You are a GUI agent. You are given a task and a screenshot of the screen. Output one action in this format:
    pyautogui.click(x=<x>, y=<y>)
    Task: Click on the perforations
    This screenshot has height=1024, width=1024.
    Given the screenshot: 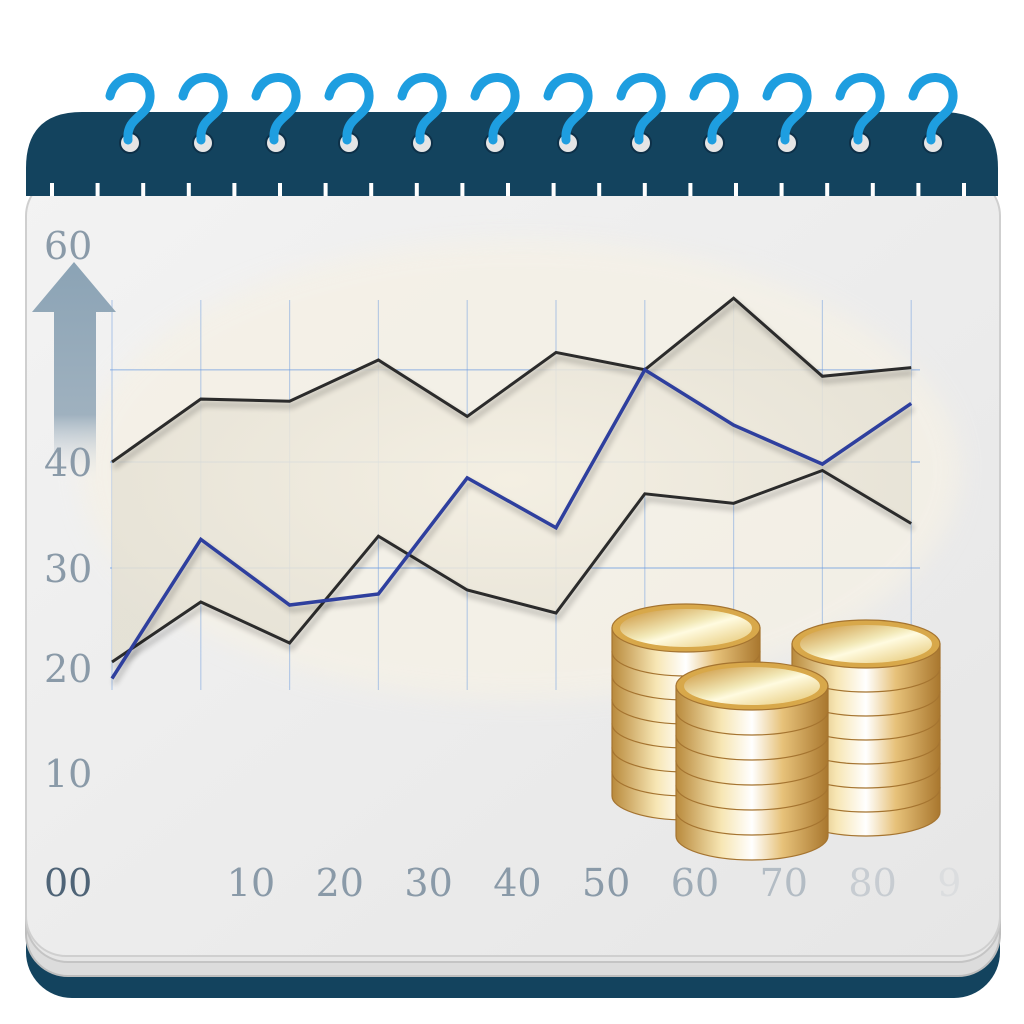 What is the action you would take?
    pyautogui.click(x=508, y=189)
    